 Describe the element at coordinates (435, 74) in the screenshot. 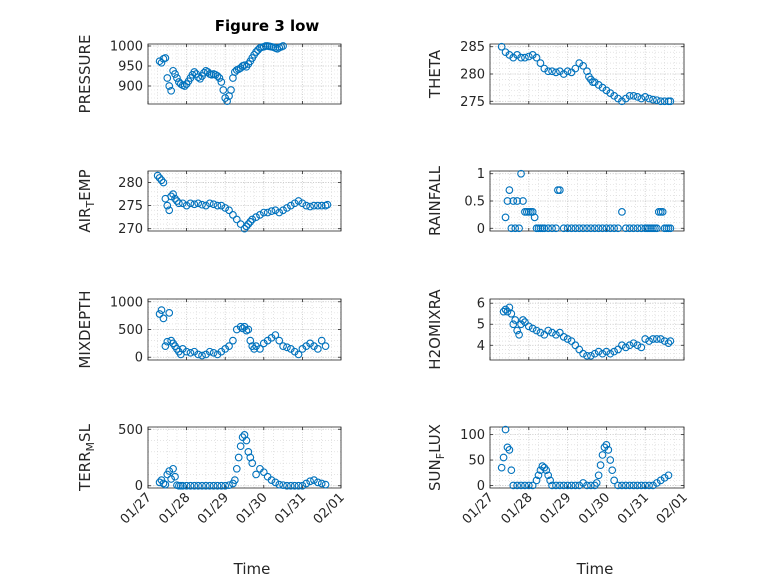

I see `y-axis-label: THETA` at that location.